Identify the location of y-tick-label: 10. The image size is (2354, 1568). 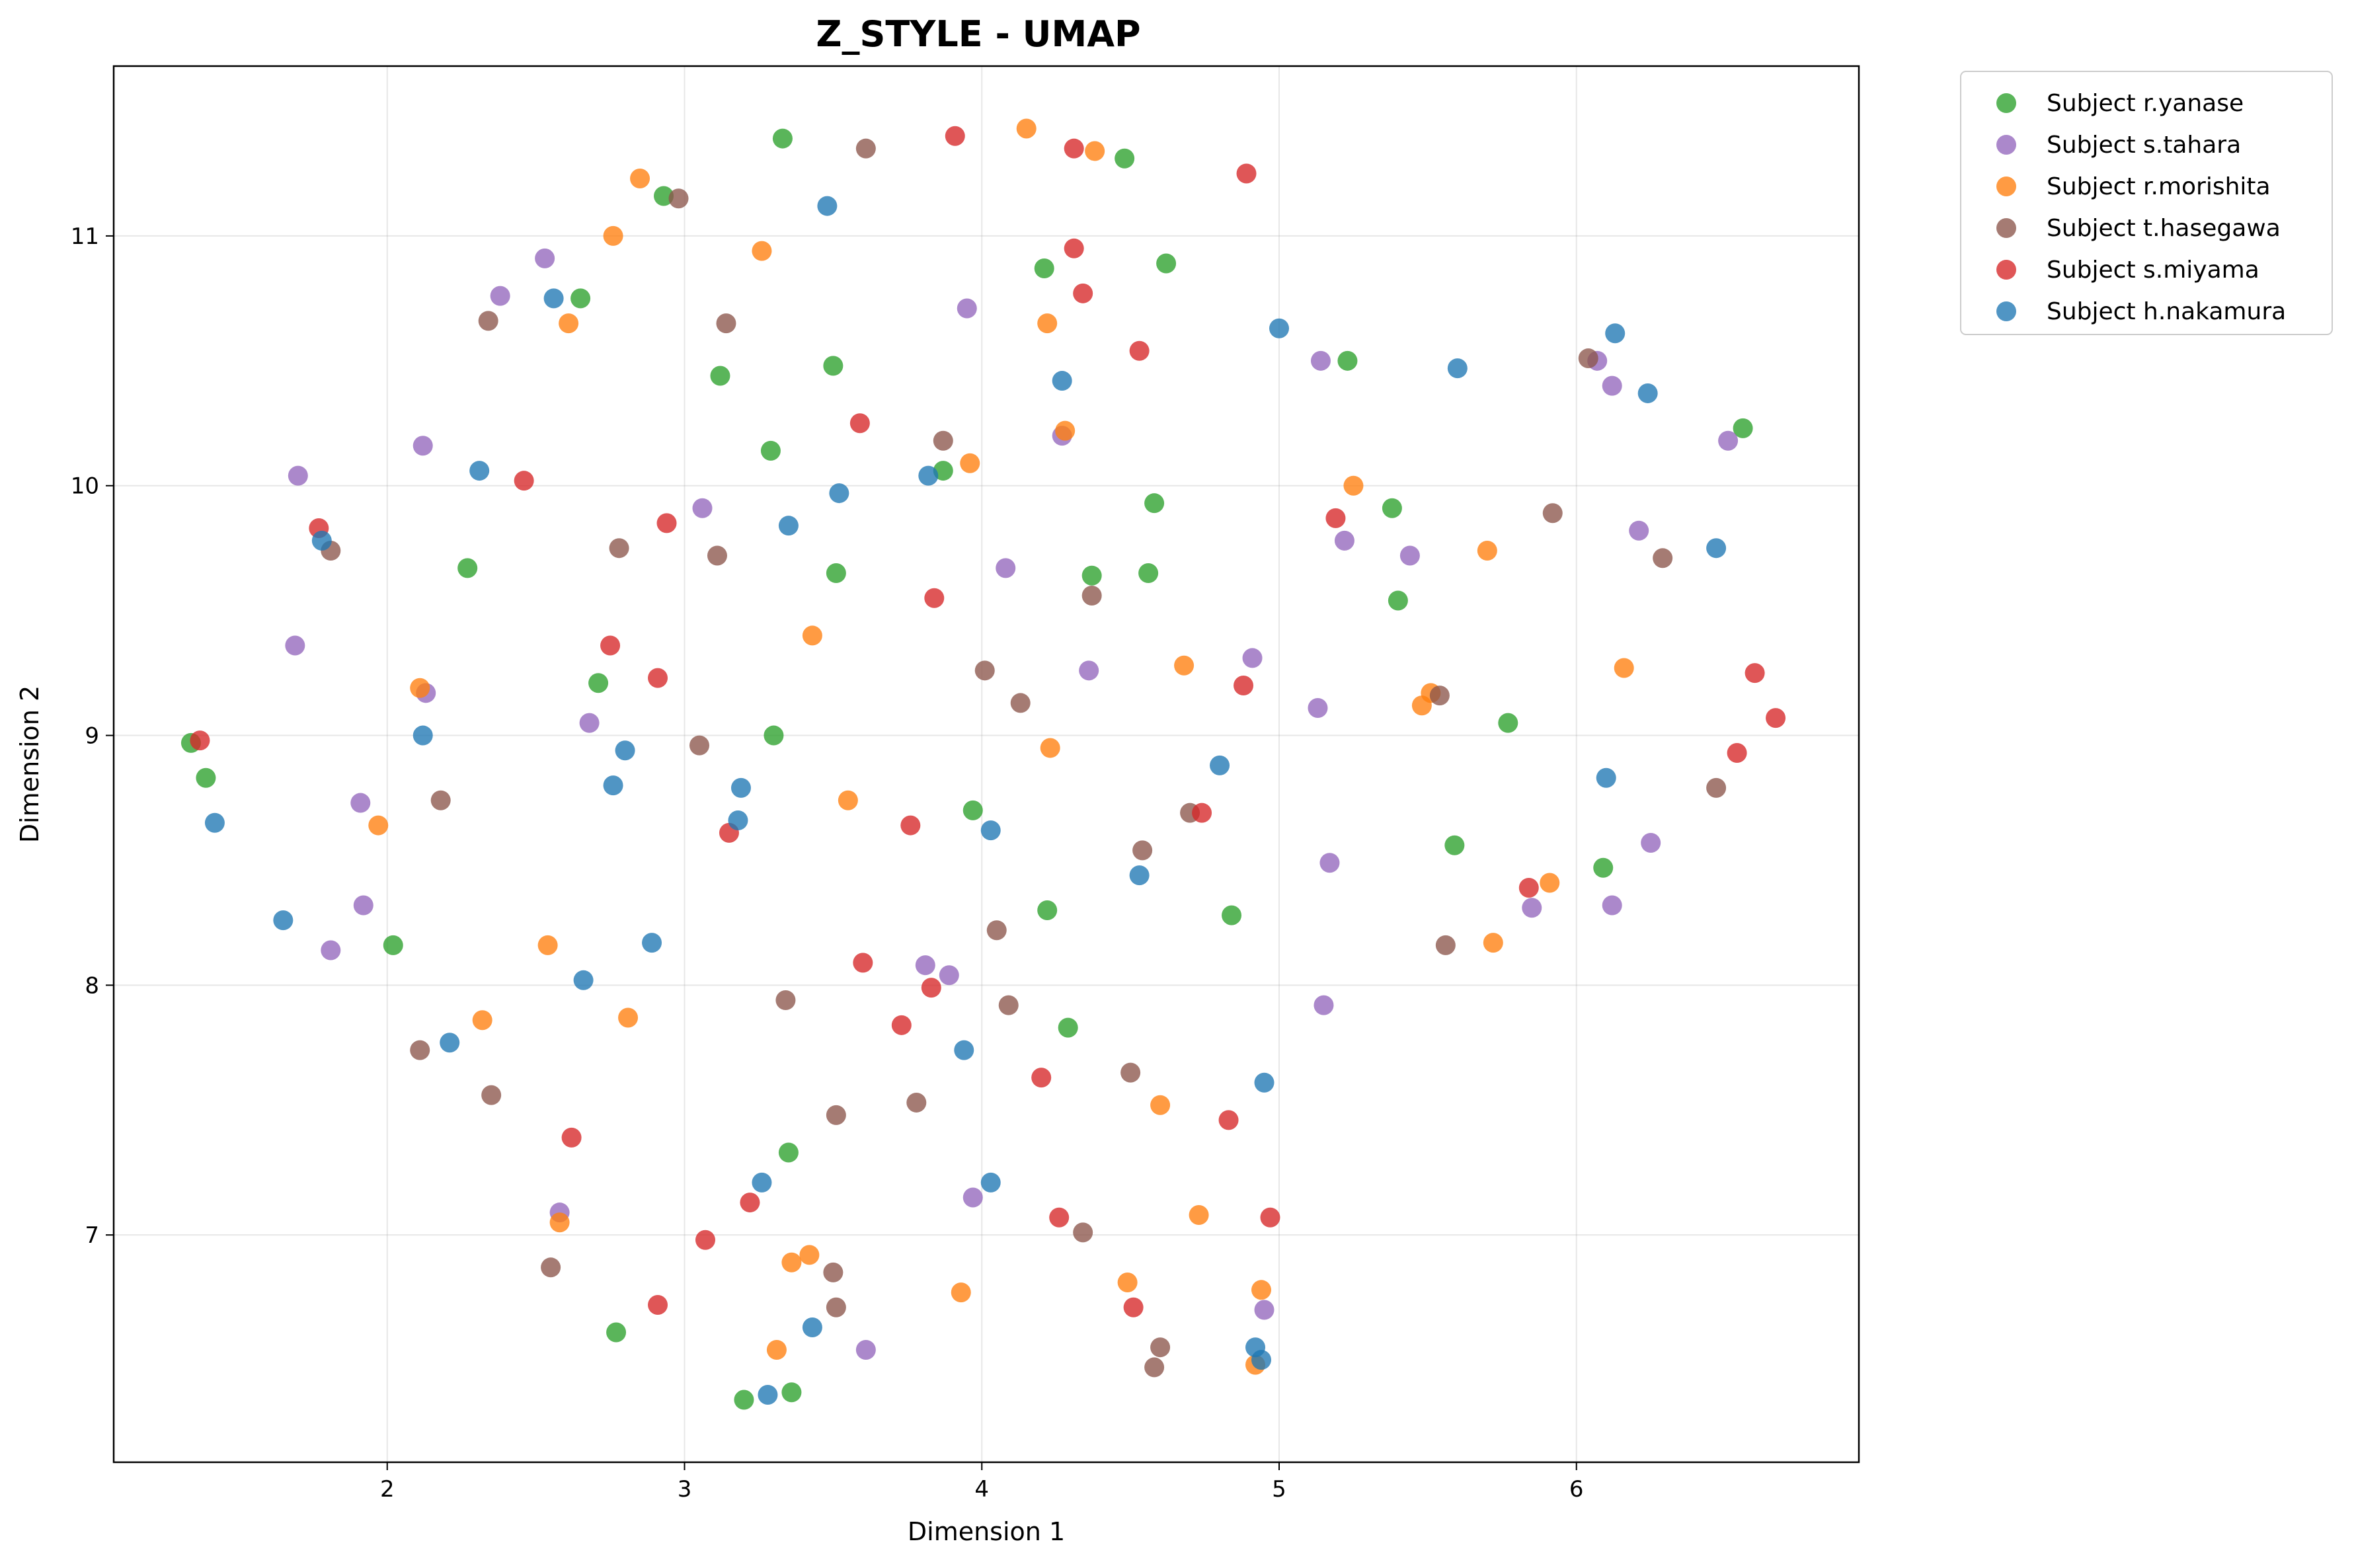
(85, 486).